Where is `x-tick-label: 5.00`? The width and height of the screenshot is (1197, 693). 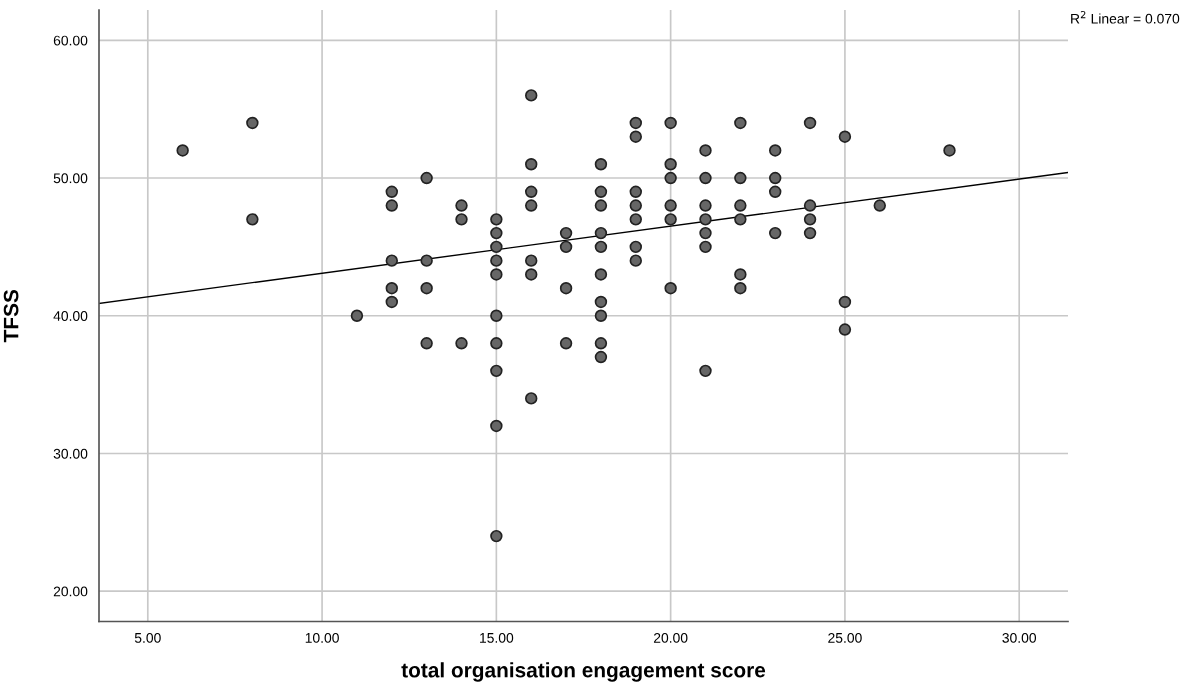
x-tick-label: 5.00 is located at coordinates (147, 637).